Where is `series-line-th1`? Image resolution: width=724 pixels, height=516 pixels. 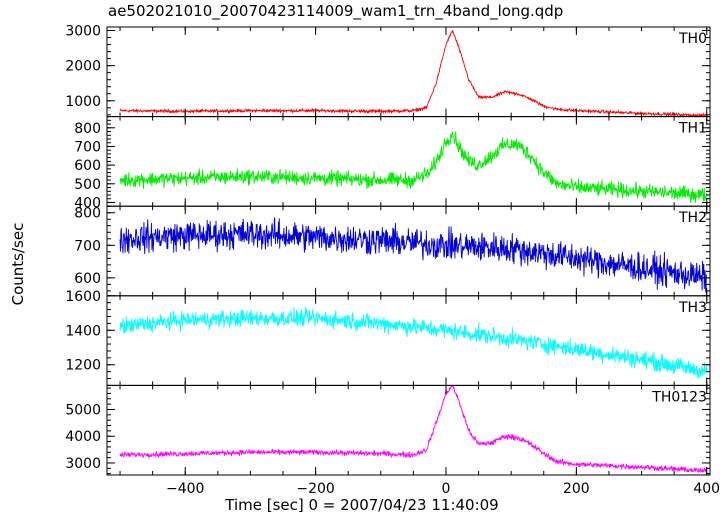 series-line-th1 is located at coordinates (413, 167).